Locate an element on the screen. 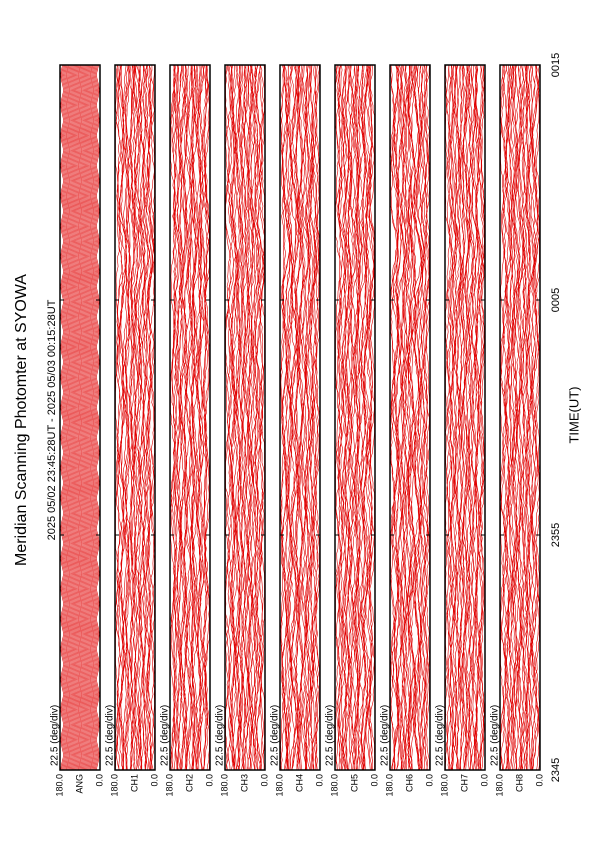  x-tick-label: 2355 is located at coordinates (556, 535).